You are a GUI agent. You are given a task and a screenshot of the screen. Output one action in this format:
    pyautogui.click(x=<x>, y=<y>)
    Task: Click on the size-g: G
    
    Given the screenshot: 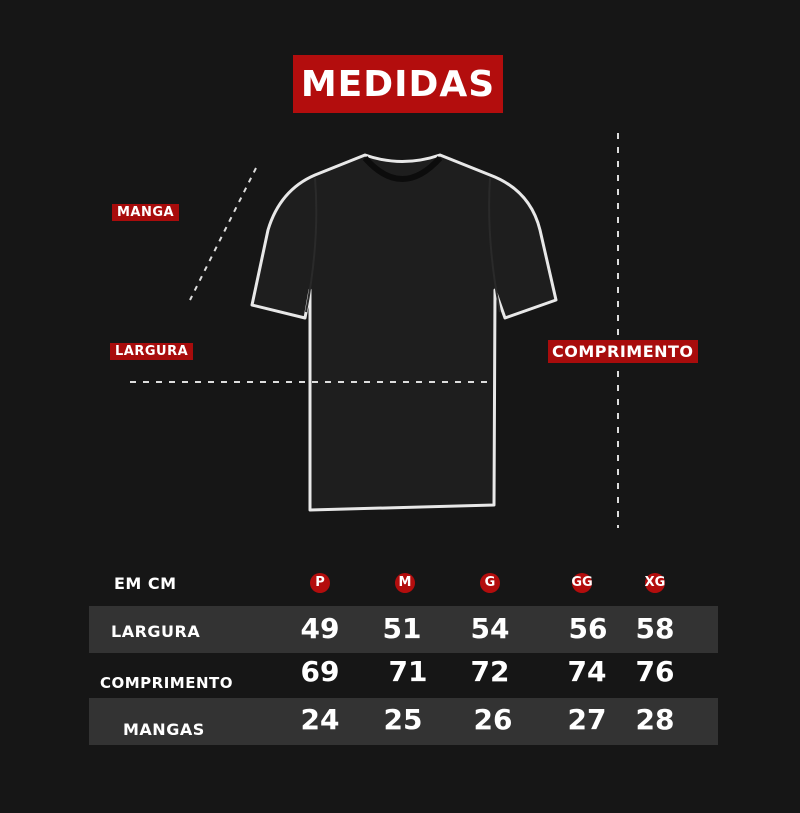 What is the action you would take?
    pyautogui.click(x=490, y=583)
    